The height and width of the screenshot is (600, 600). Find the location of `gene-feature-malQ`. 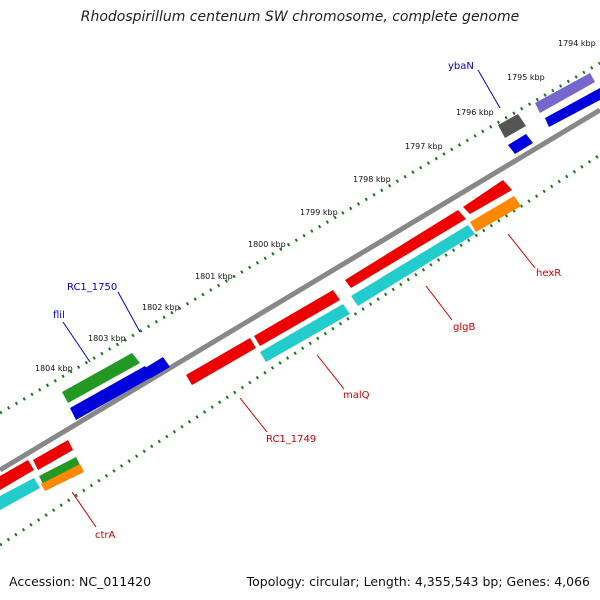

gene-feature-malQ is located at coordinates (305, 333).